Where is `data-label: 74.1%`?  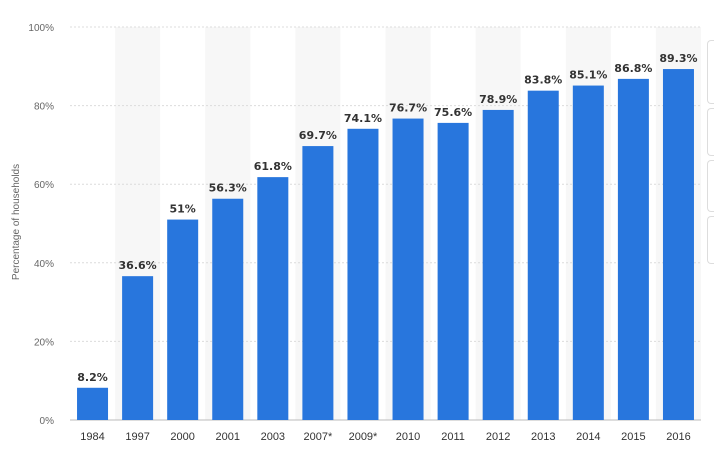 data-label: 74.1% is located at coordinates (363, 118).